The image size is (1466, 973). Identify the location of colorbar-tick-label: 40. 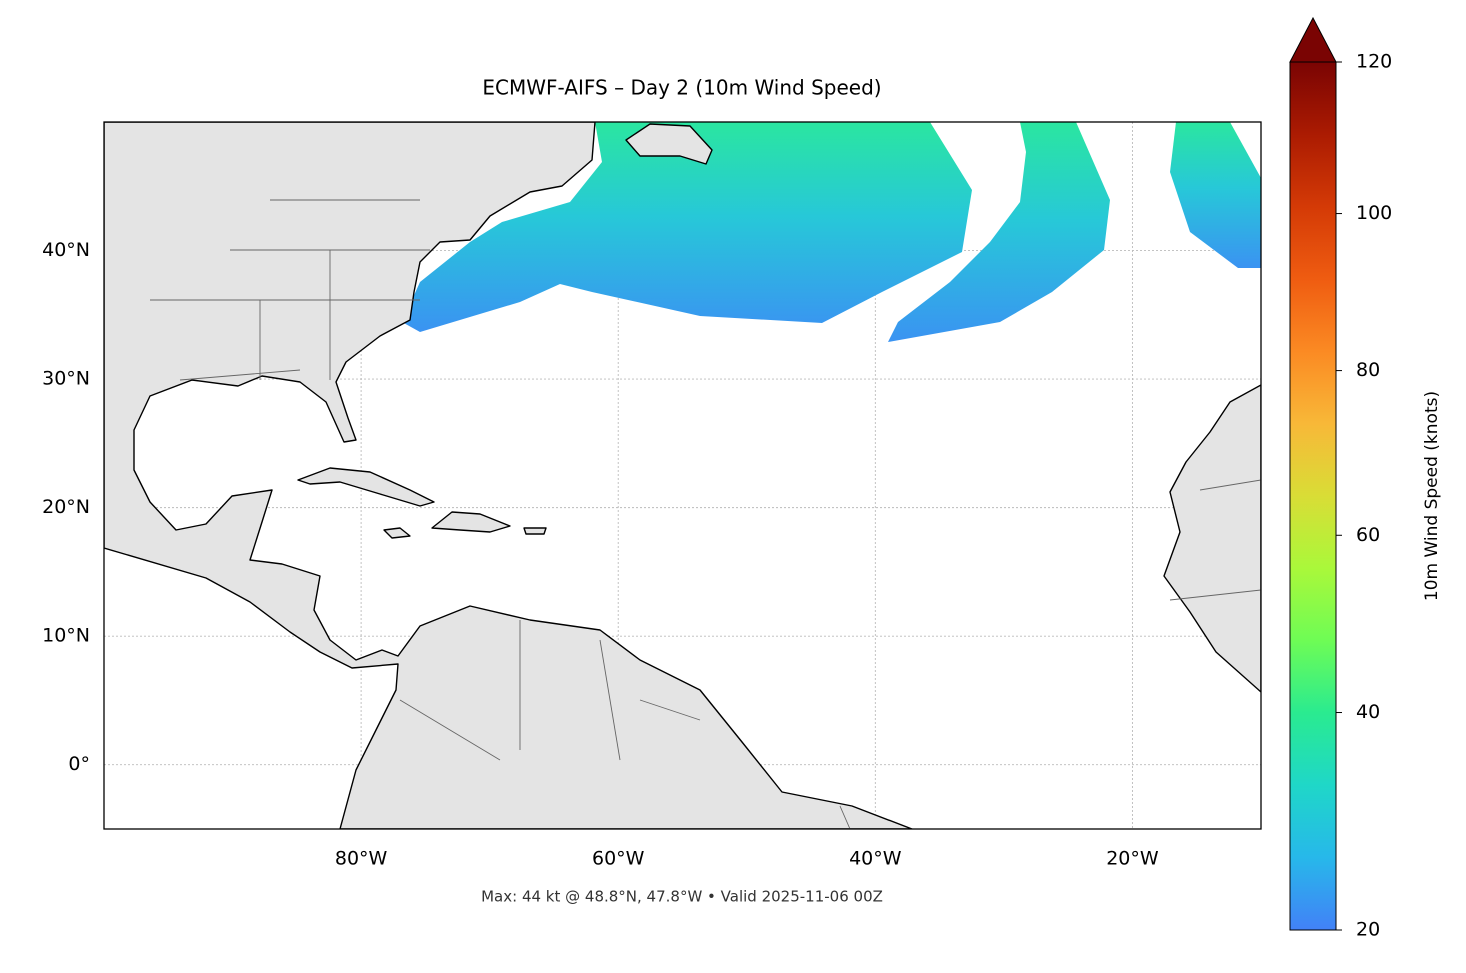
(1368, 712).